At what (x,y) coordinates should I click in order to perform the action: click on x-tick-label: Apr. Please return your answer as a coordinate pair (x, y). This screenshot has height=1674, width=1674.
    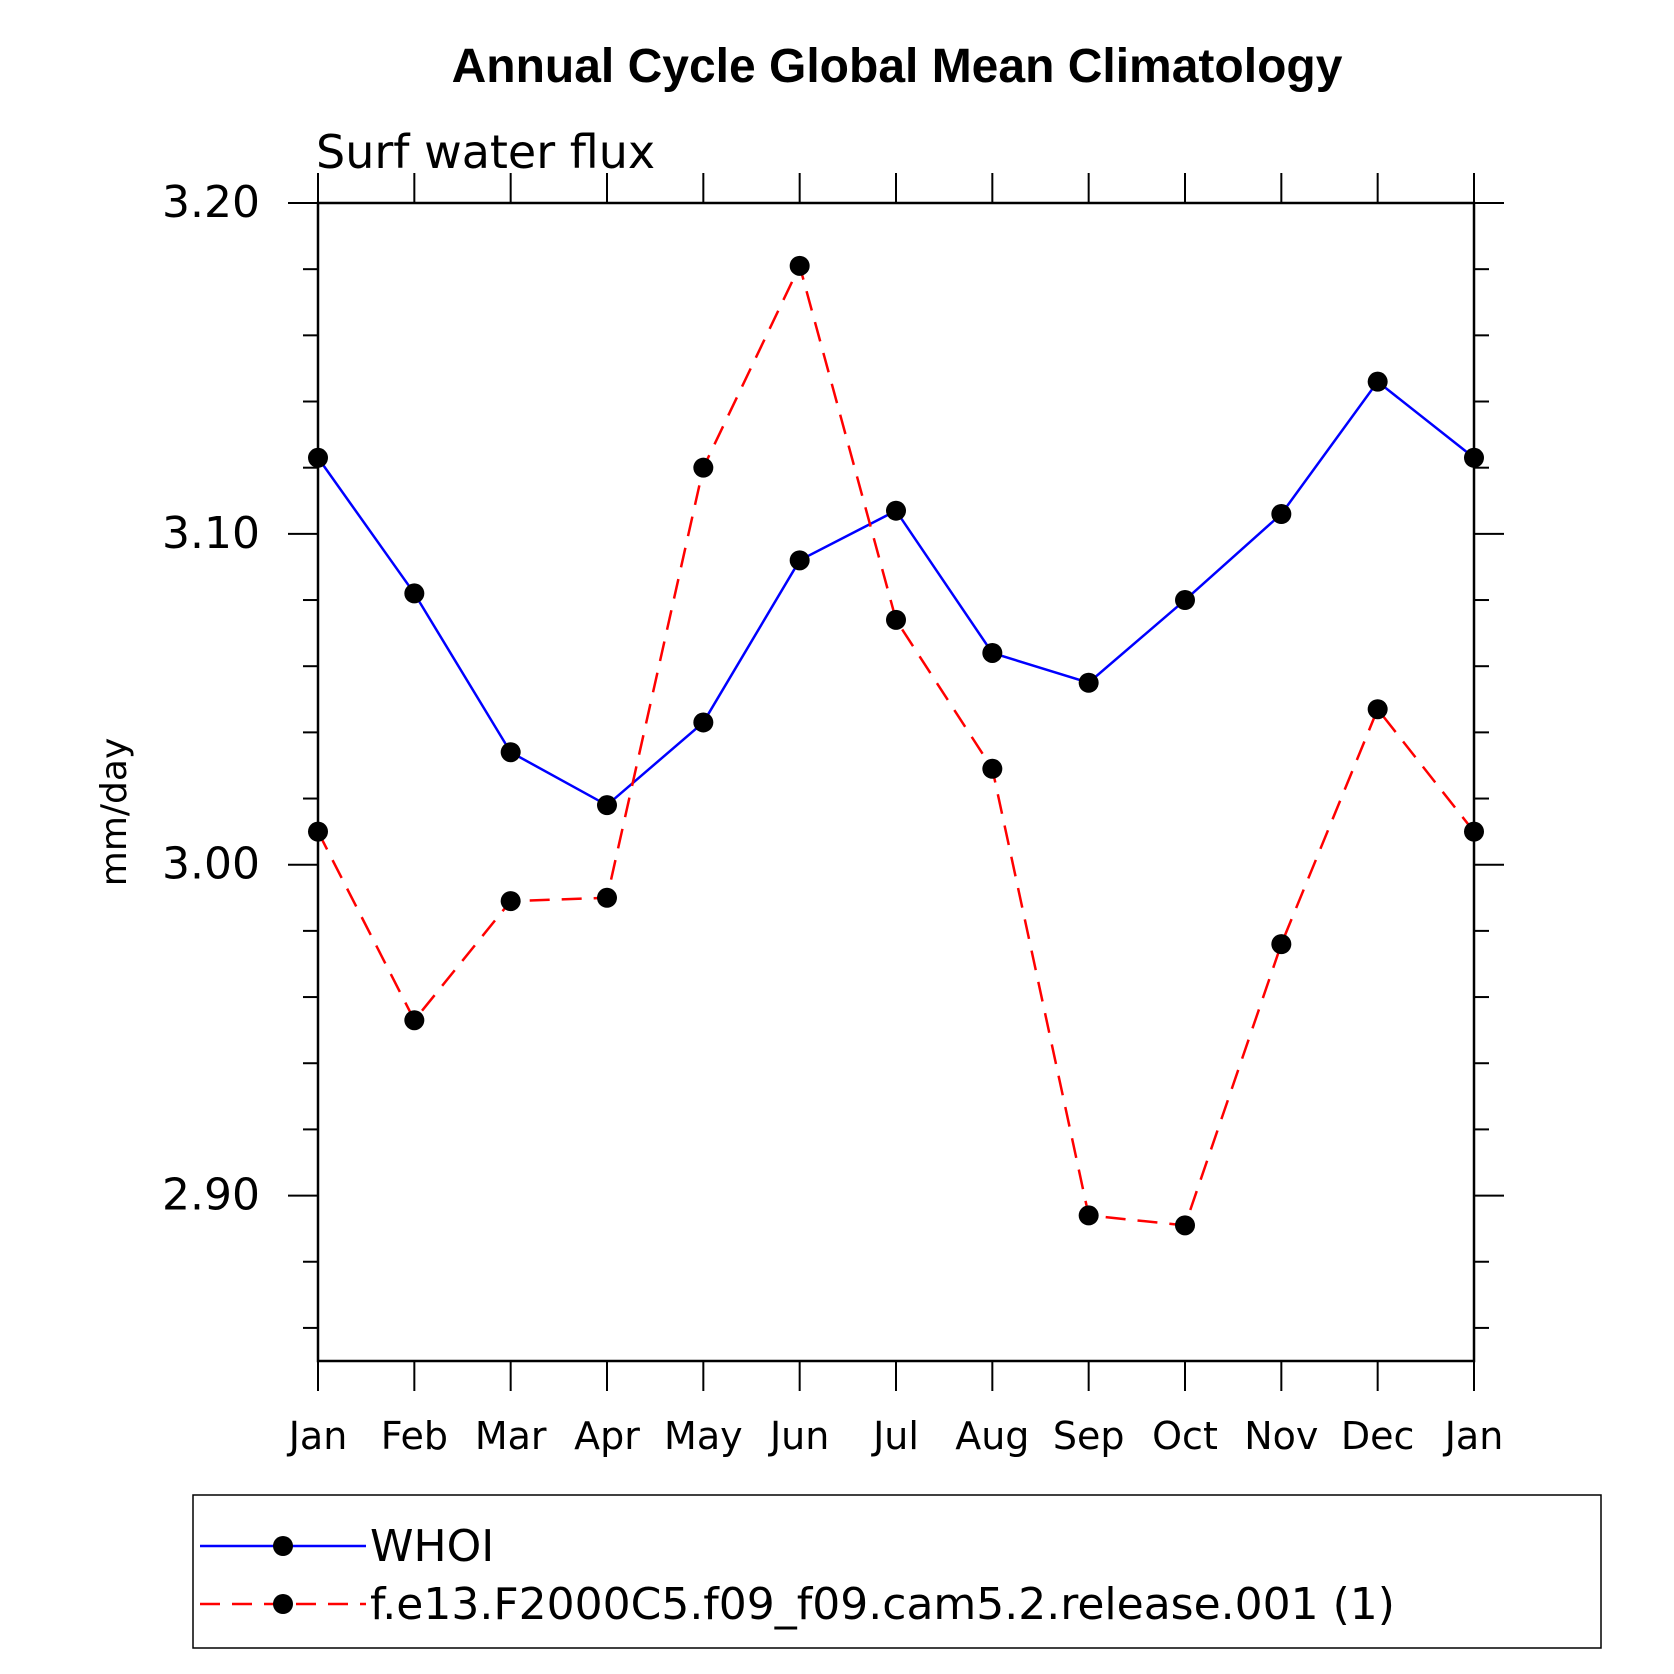
    Looking at the image, I should click on (607, 1436).